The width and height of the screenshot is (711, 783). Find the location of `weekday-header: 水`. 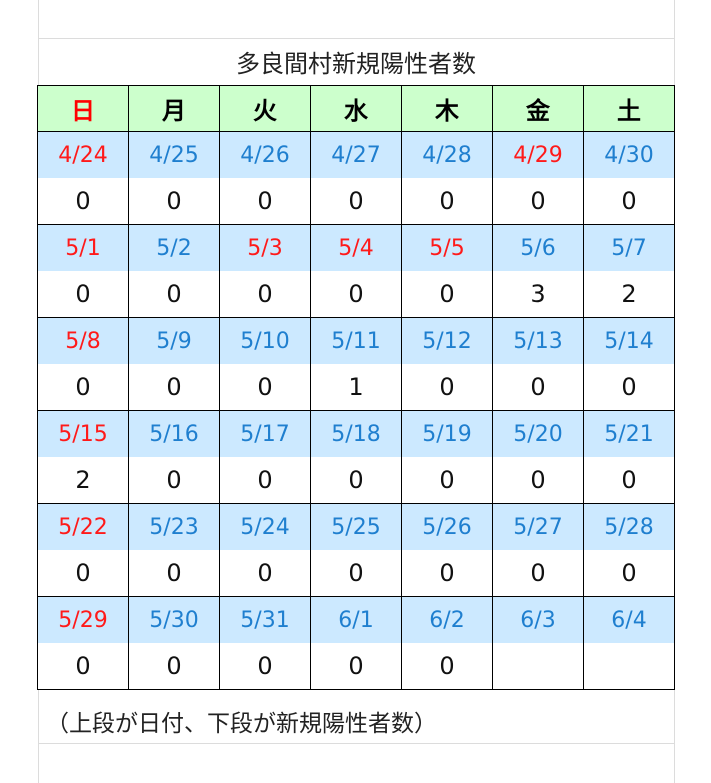

weekday-header: 水 is located at coordinates (356, 108).